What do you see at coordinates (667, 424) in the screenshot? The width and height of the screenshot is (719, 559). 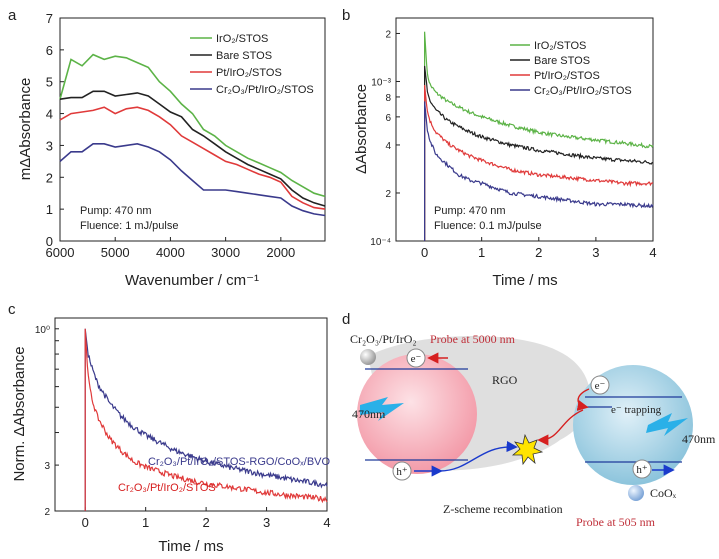 I see `light-bolt-right-icon` at bounding box center [667, 424].